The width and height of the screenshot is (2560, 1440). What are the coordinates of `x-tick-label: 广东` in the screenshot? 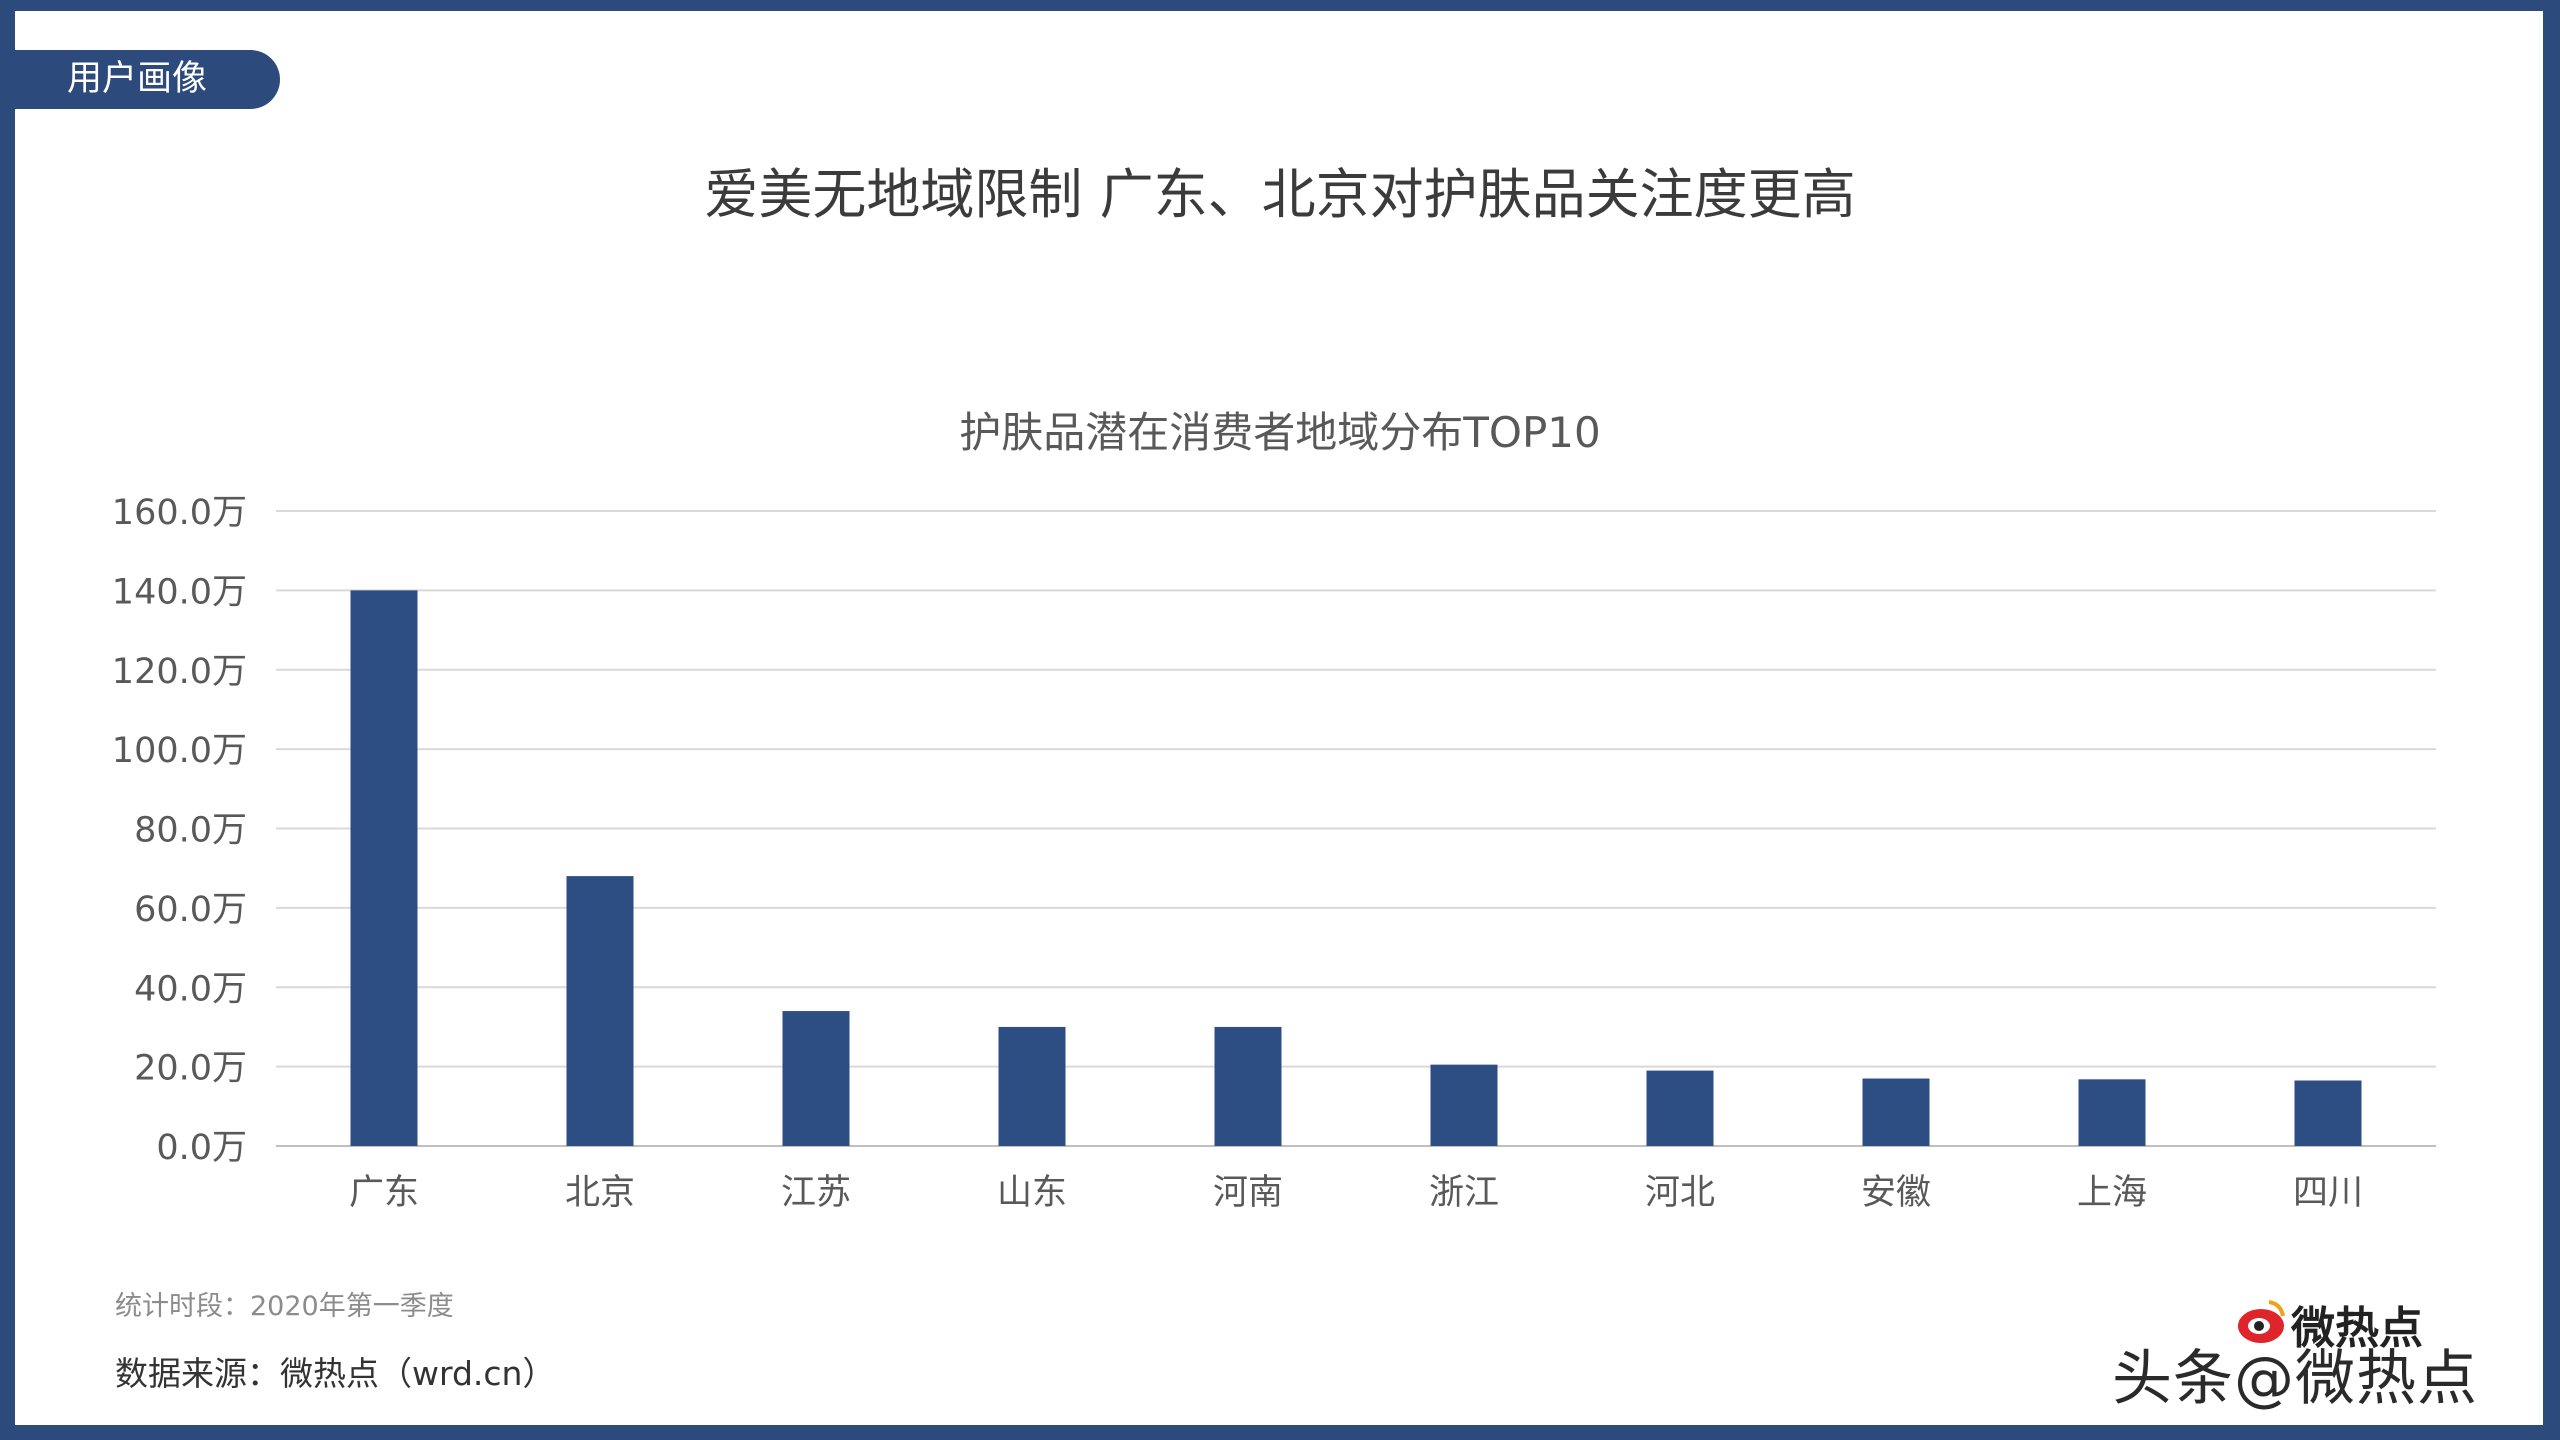 It's located at (384, 1193).